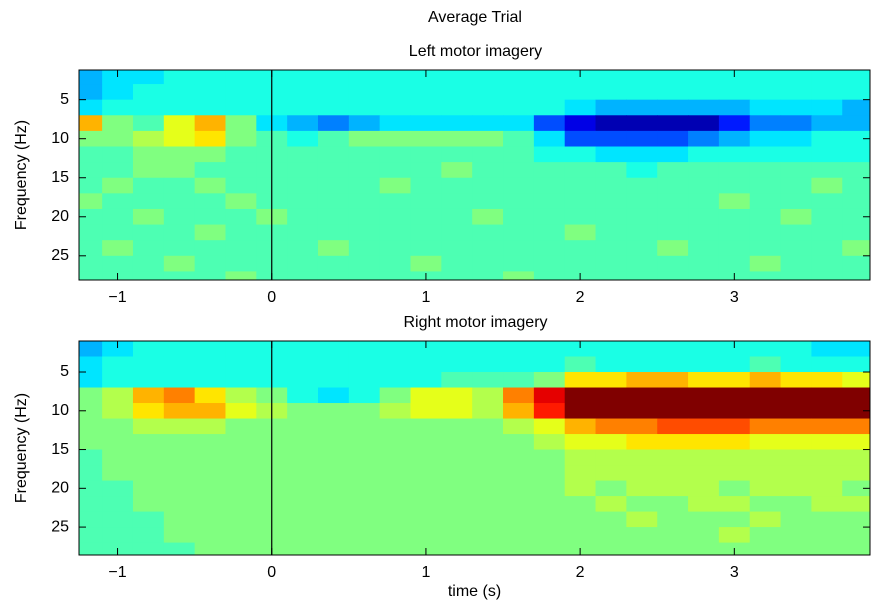 The width and height of the screenshot is (872, 605). What do you see at coordinates (425, 297) in the screenshot?
I see `x-tick-label: 1` at bounding box center [425, 297].